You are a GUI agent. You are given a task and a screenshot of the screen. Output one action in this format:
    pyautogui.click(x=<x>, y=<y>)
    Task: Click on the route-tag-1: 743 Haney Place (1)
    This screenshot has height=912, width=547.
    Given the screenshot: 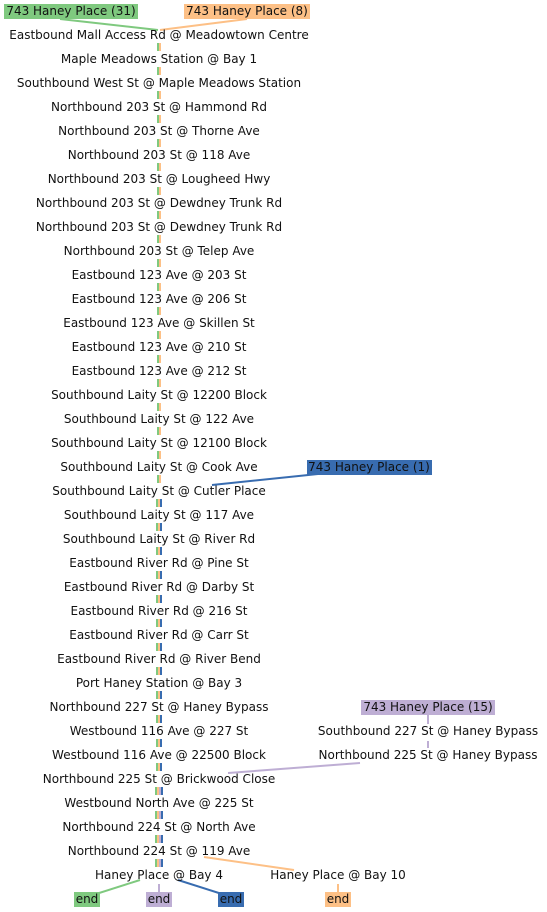 What is the action you would take?
    pyautogui.click(x=369, y=467)
    